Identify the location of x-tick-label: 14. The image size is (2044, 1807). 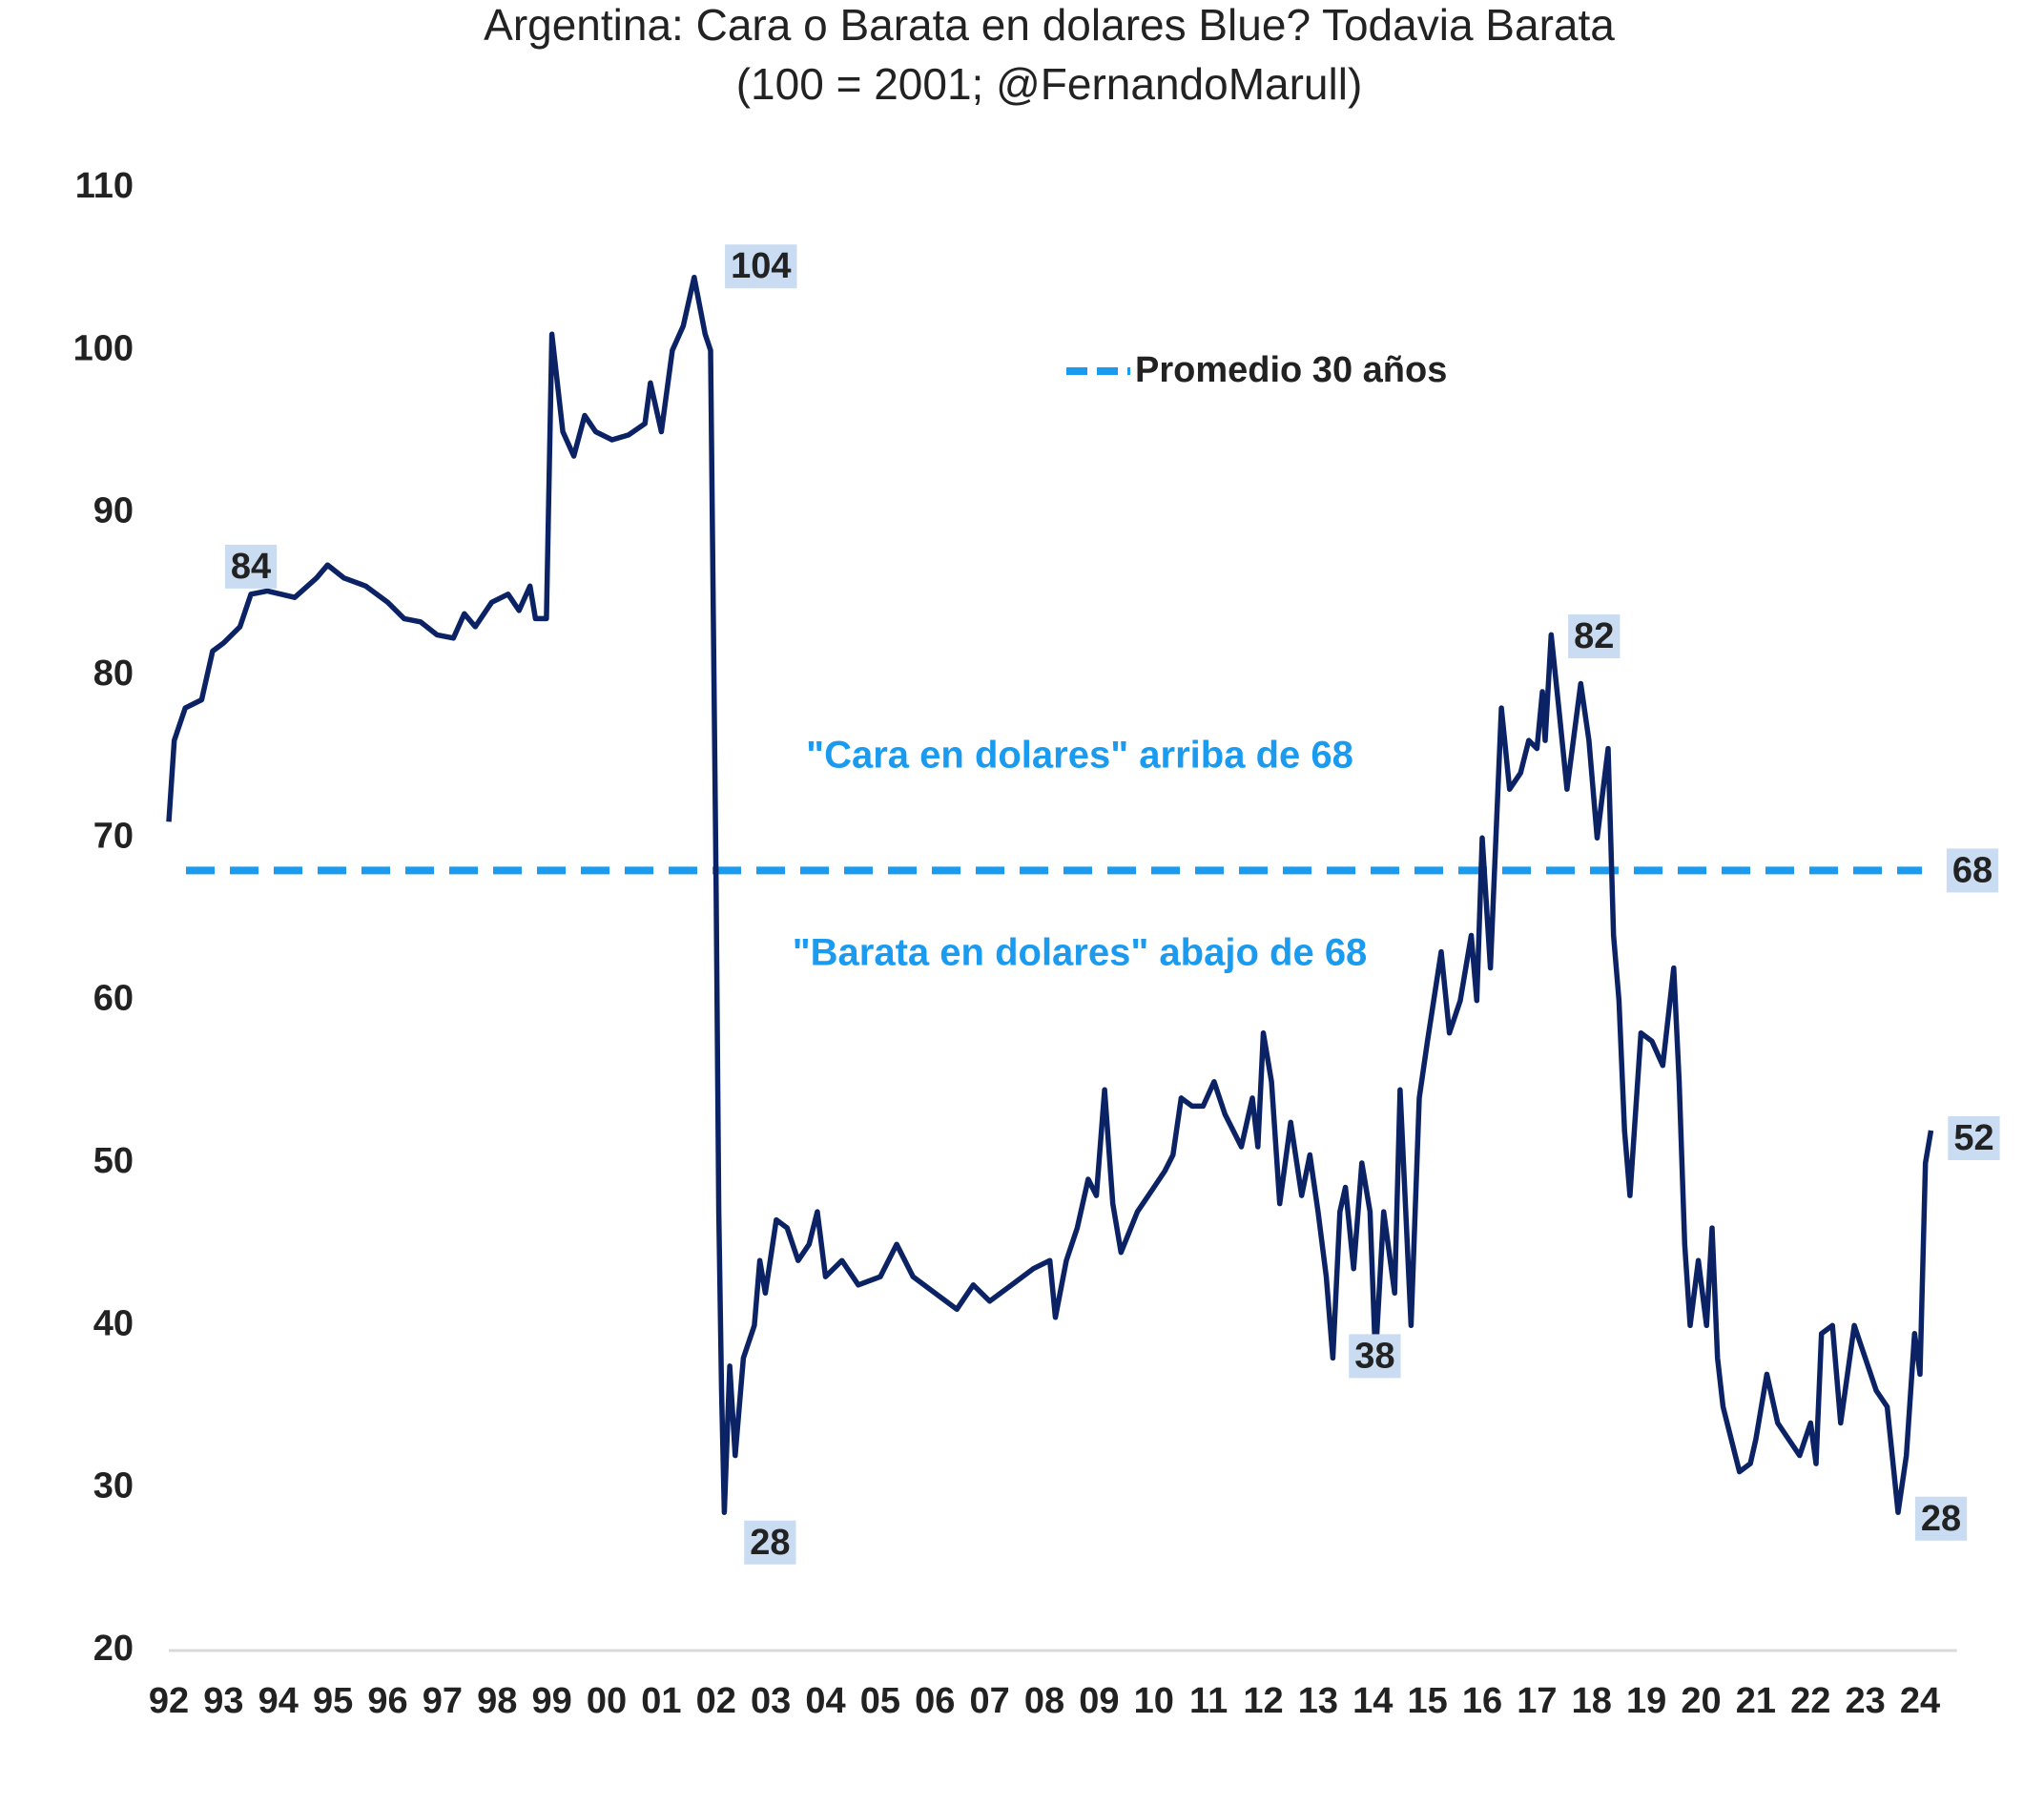
(1372, 1701).